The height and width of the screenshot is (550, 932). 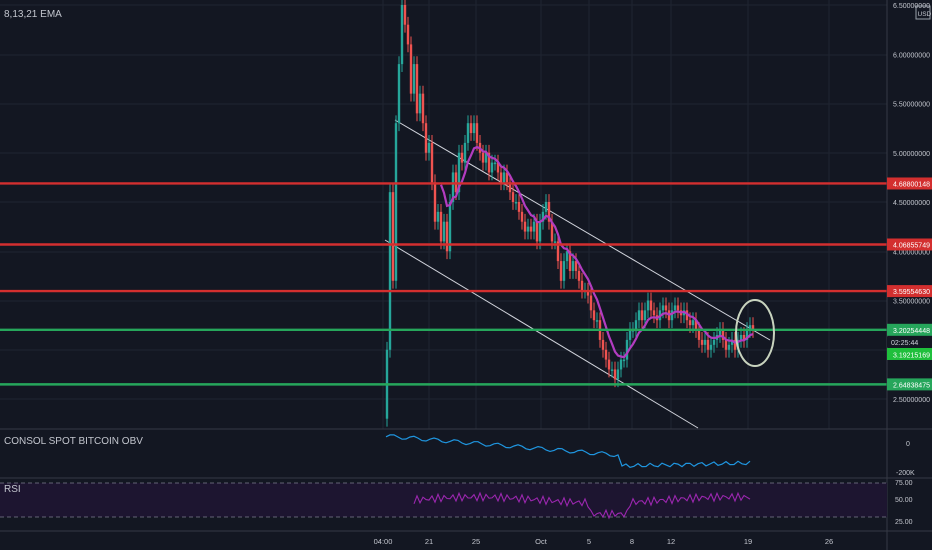 I want to click on time-tick-label: 26, so click(x=829, y=541).